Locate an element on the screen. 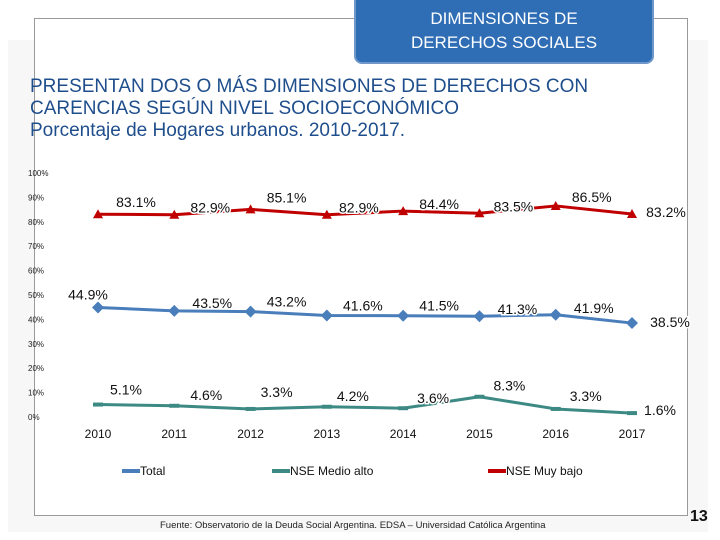 The image size is (720, 540). section-header: DIMENSIONES DE DERECHOS SOCIALES is located at coordinates (504, 32).